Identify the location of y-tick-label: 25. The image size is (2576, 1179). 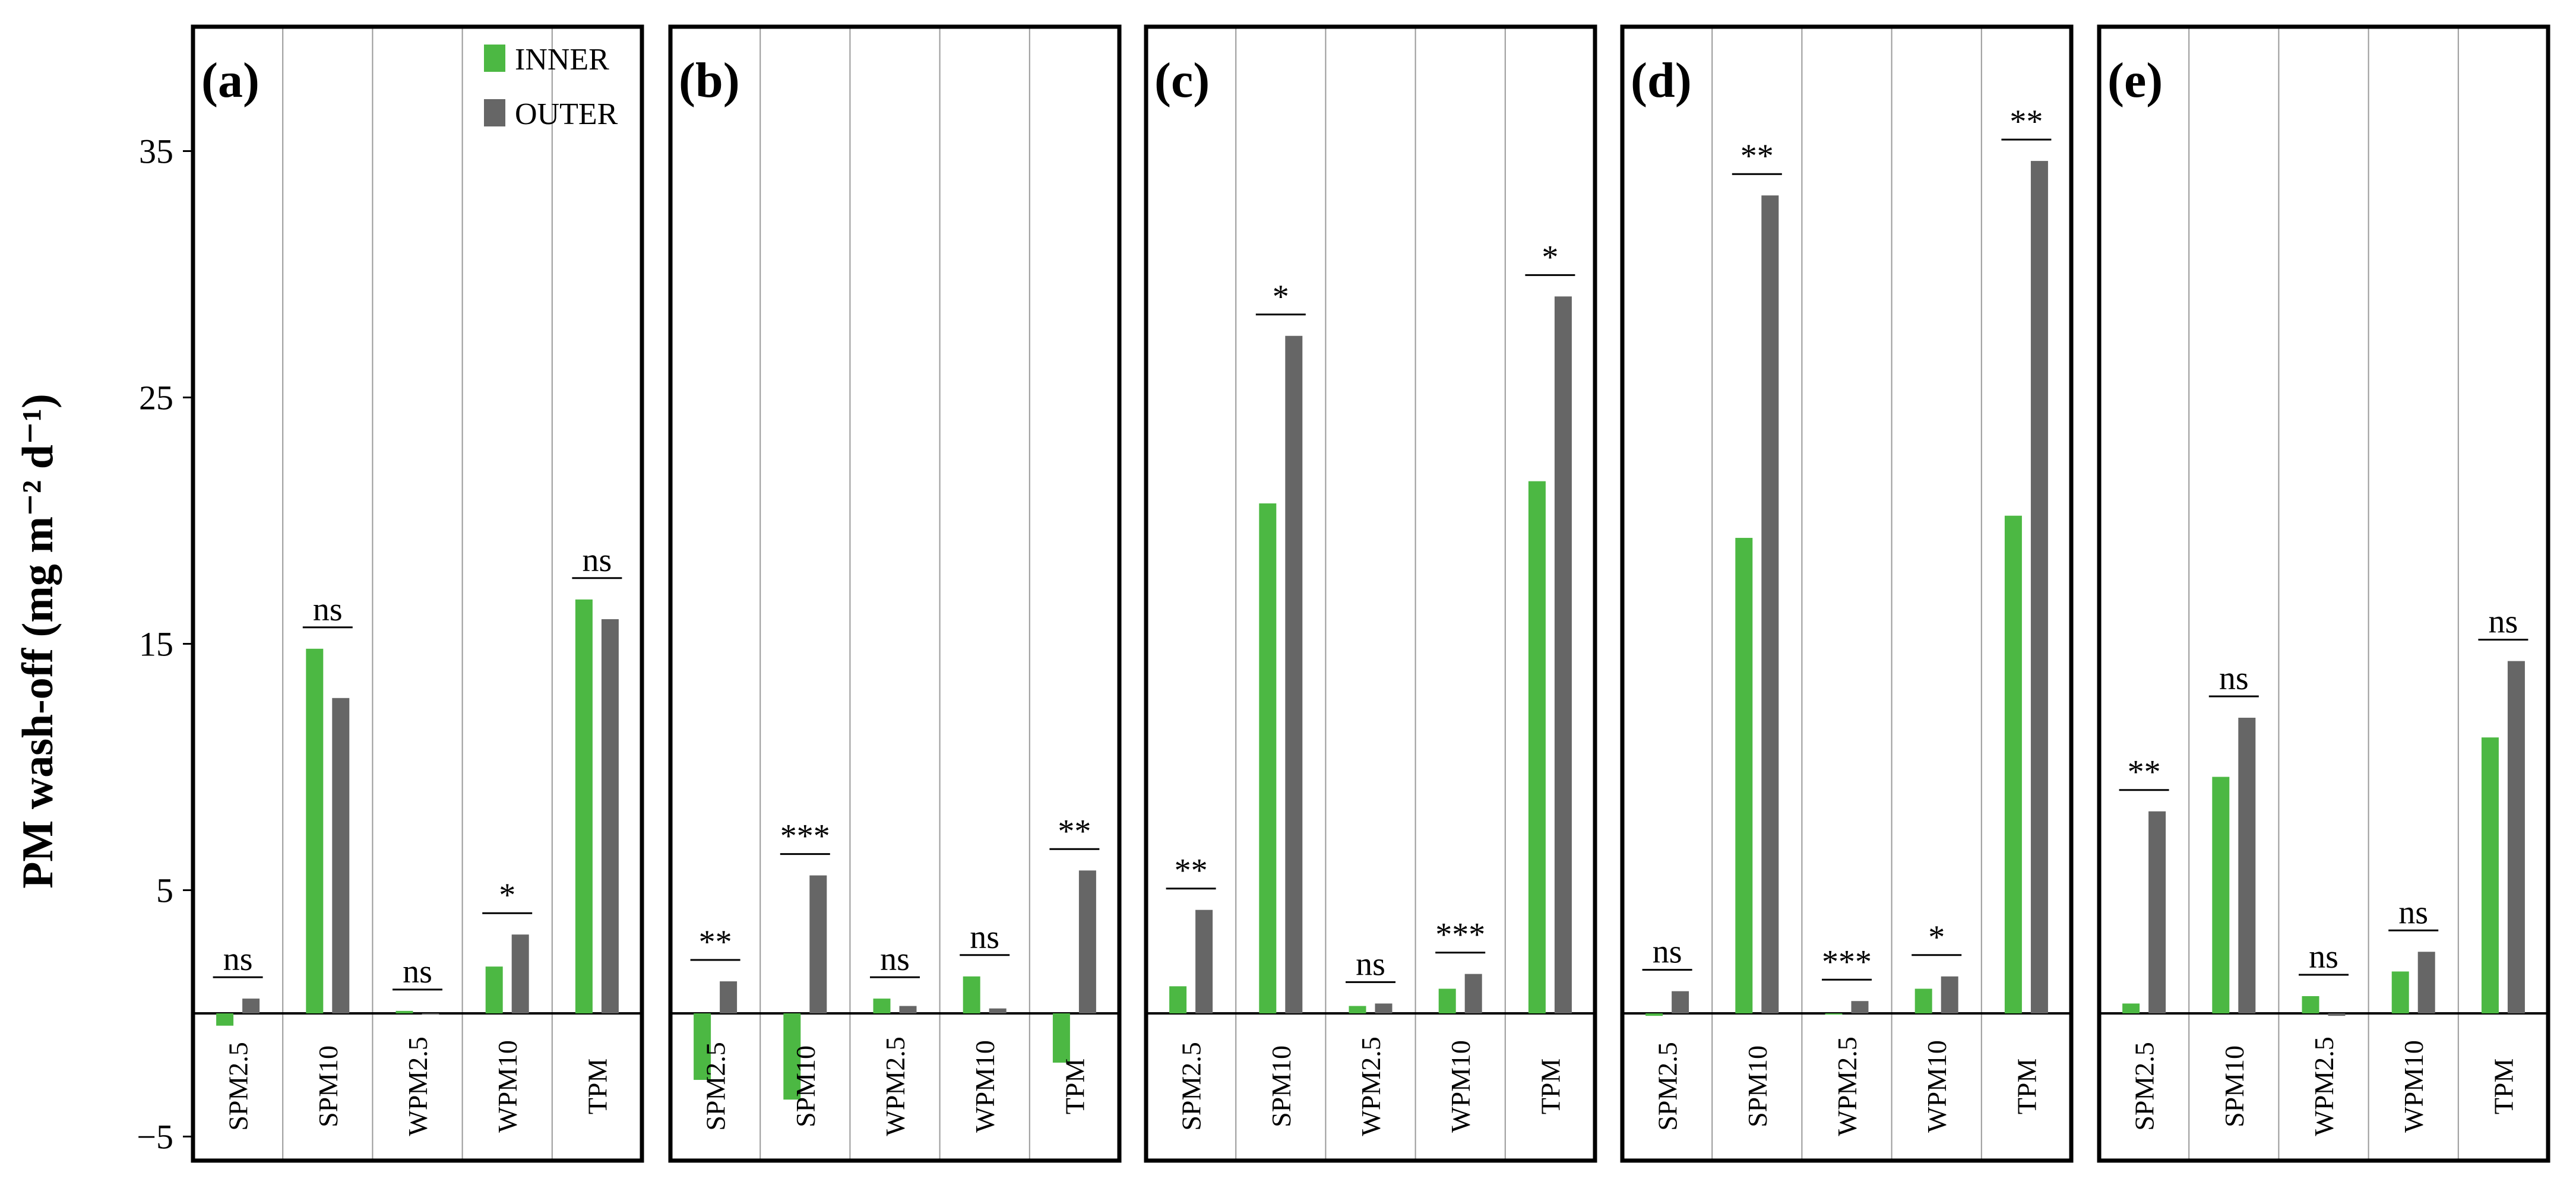
(156, 398).